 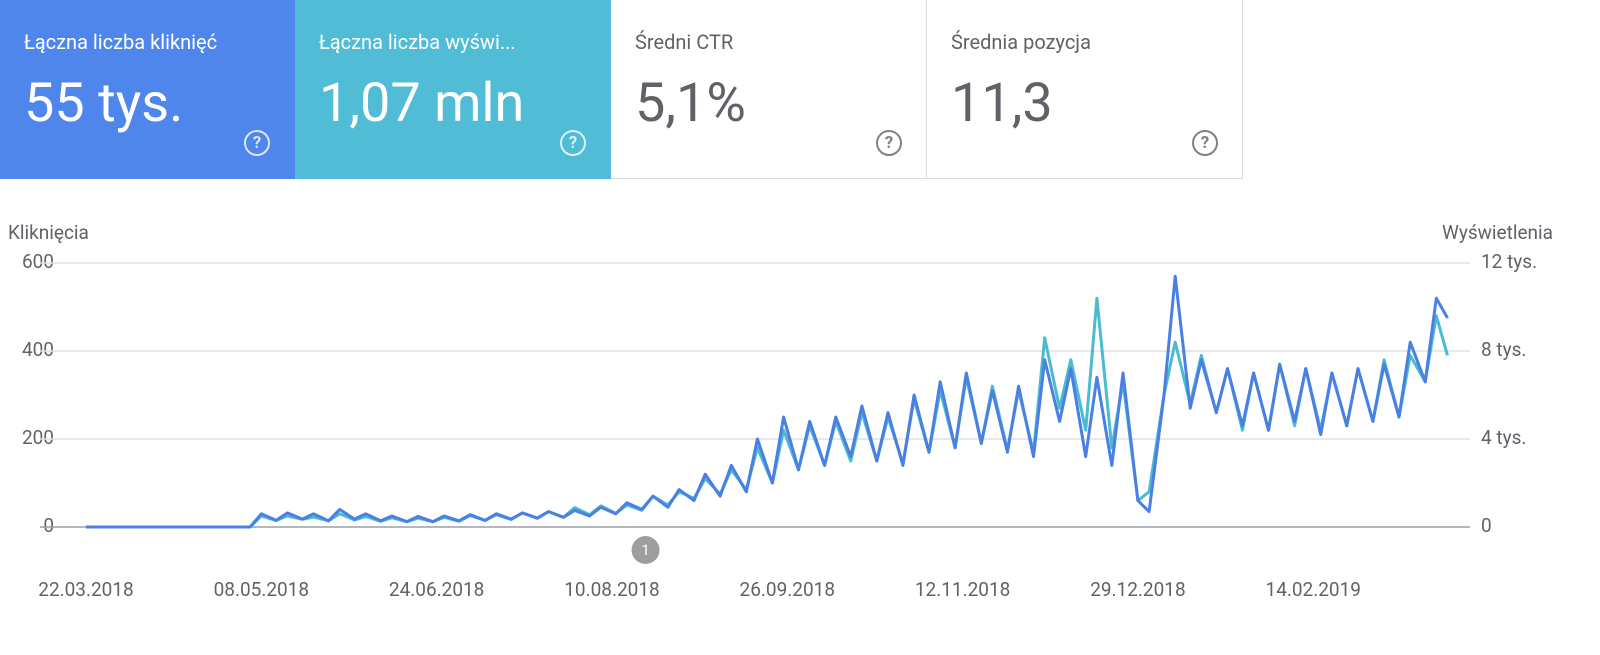 What do you see at coordinates (1503, 349) in the screenshot?
I see `y2-tick-label: 8 tys.` at bounding box center [1503, 349].